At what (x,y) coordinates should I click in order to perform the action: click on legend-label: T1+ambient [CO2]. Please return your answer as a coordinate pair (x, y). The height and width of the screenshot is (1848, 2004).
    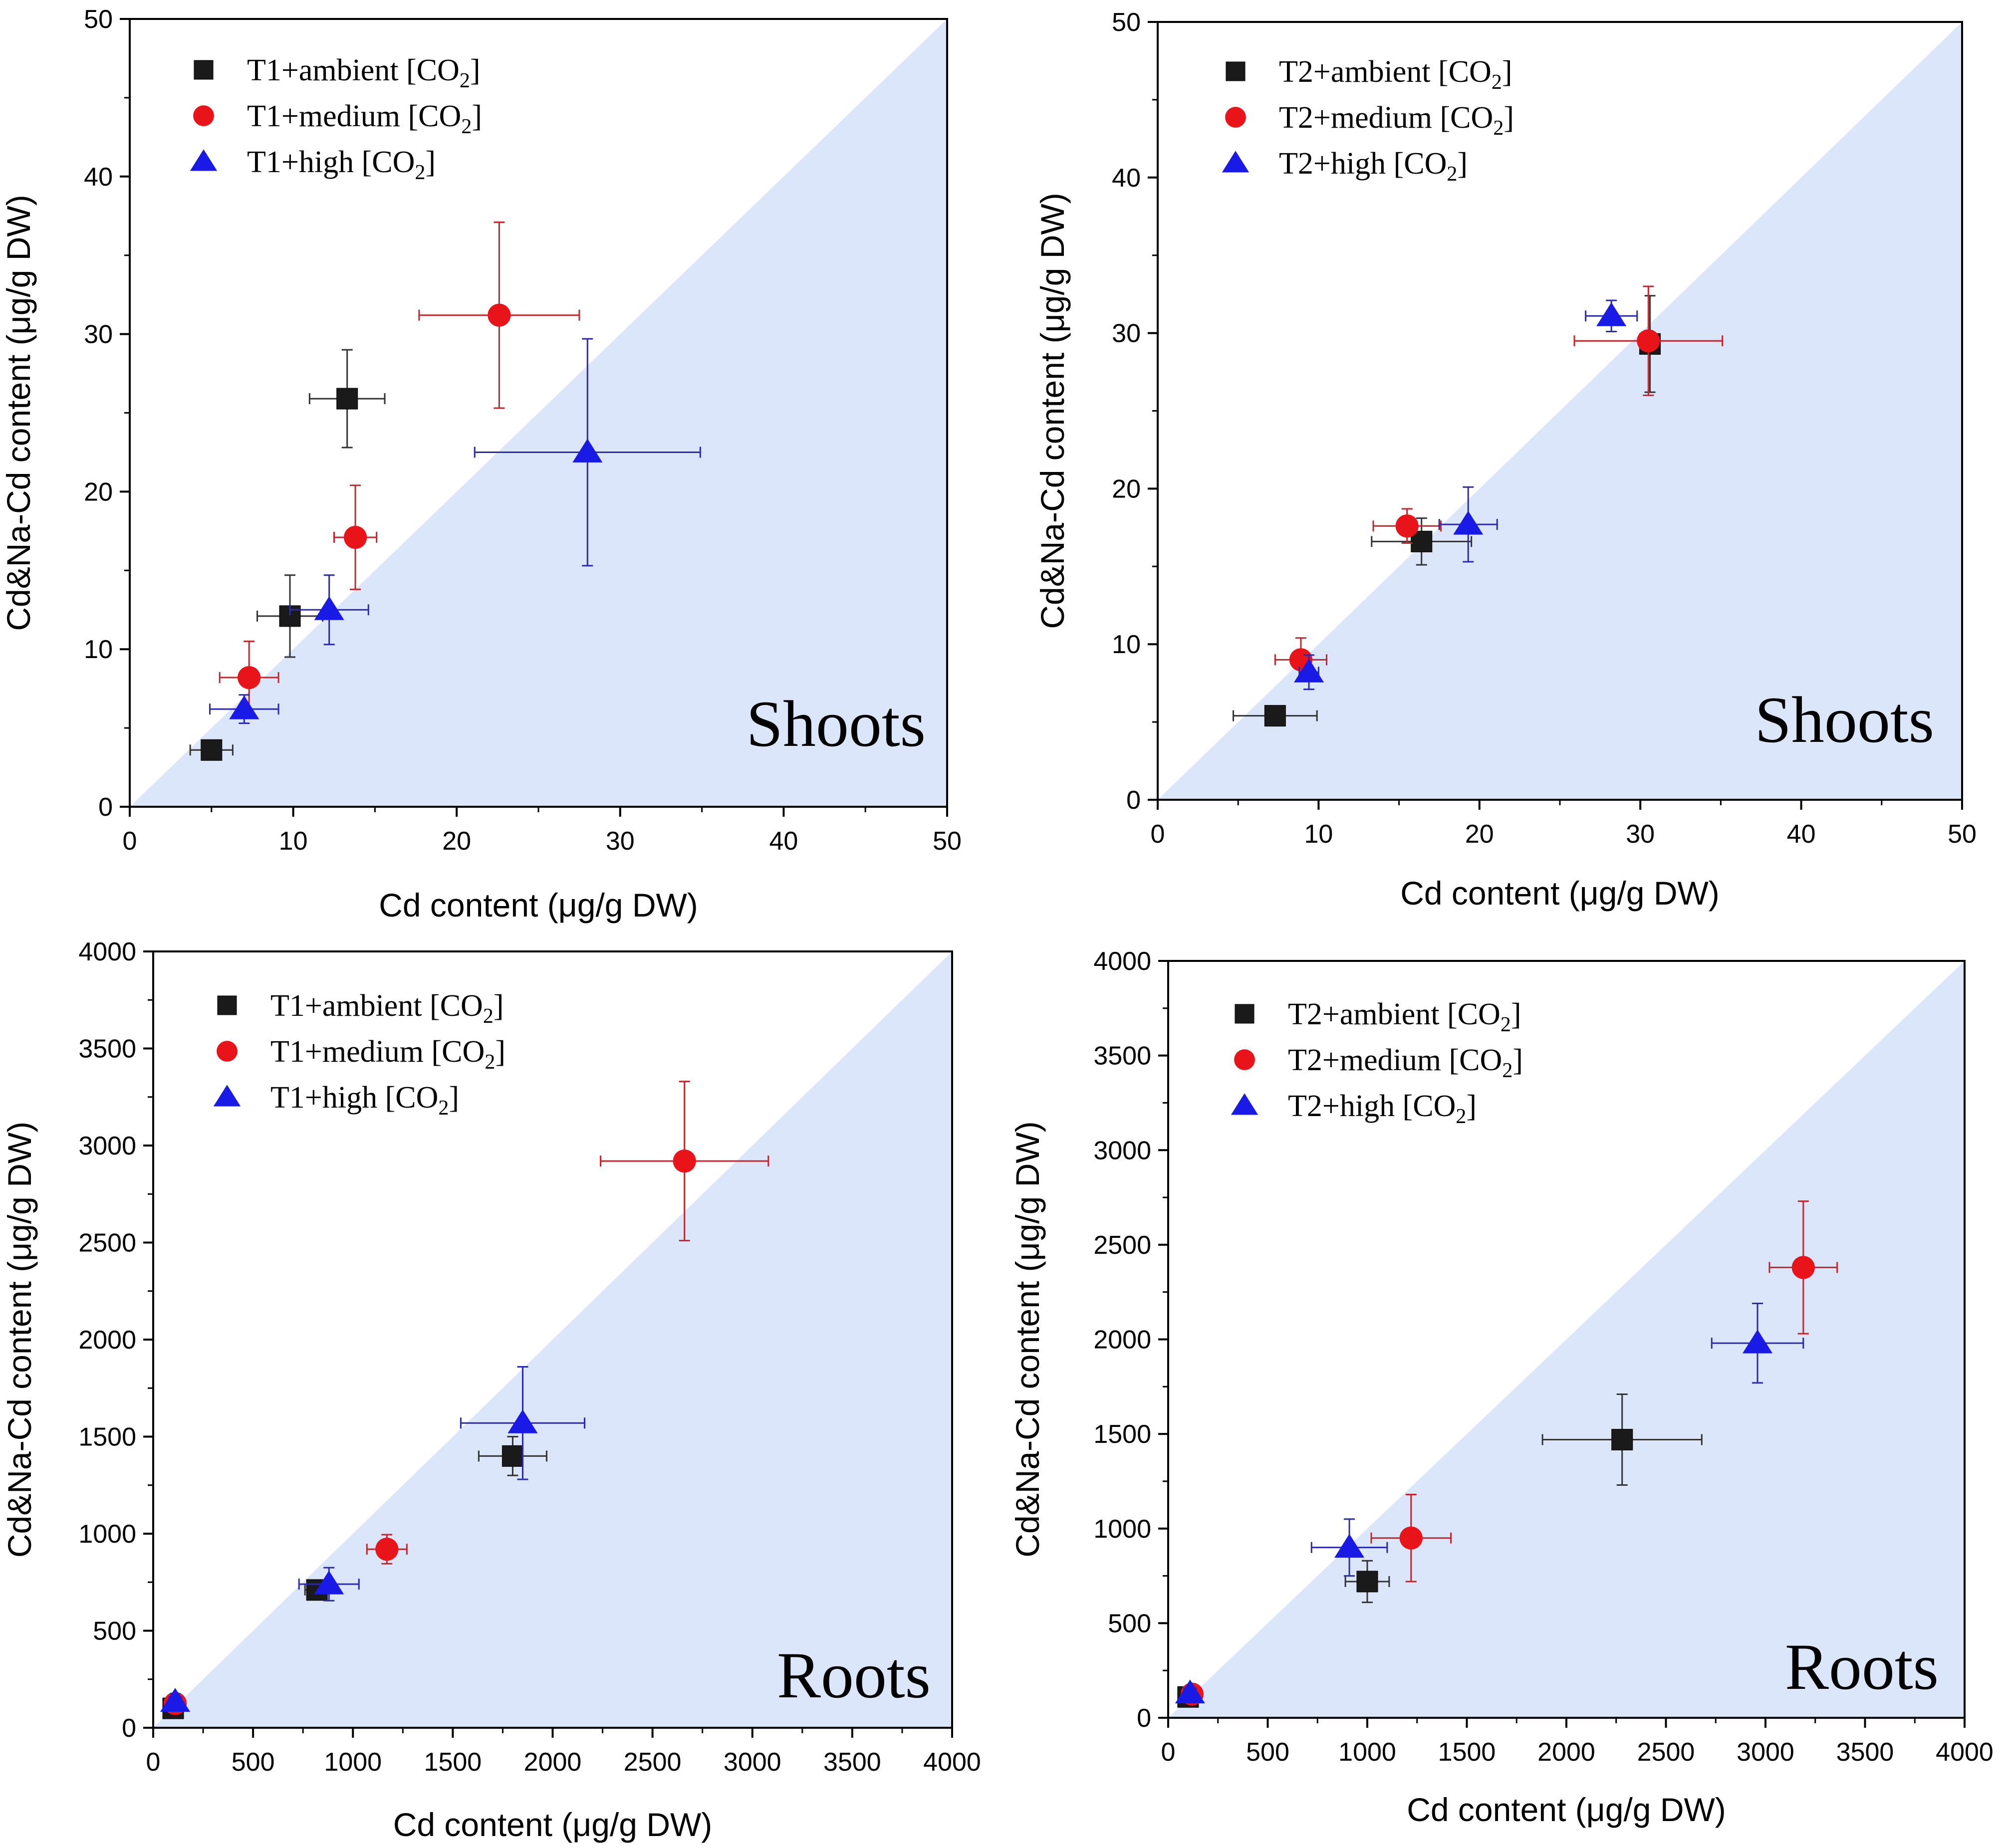
    Looking at the image, I should click on (387, 1009).